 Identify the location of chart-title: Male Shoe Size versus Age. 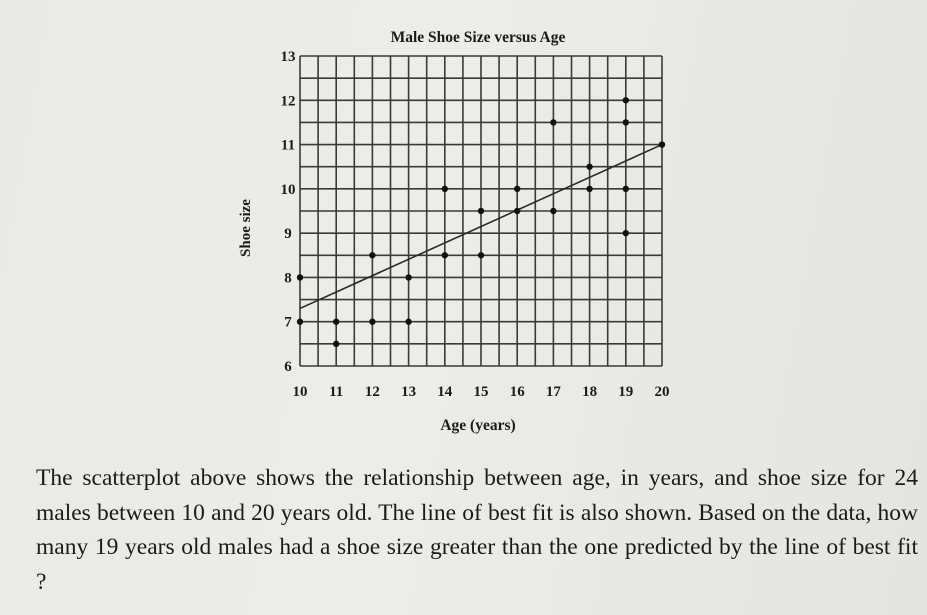
(478, 37).